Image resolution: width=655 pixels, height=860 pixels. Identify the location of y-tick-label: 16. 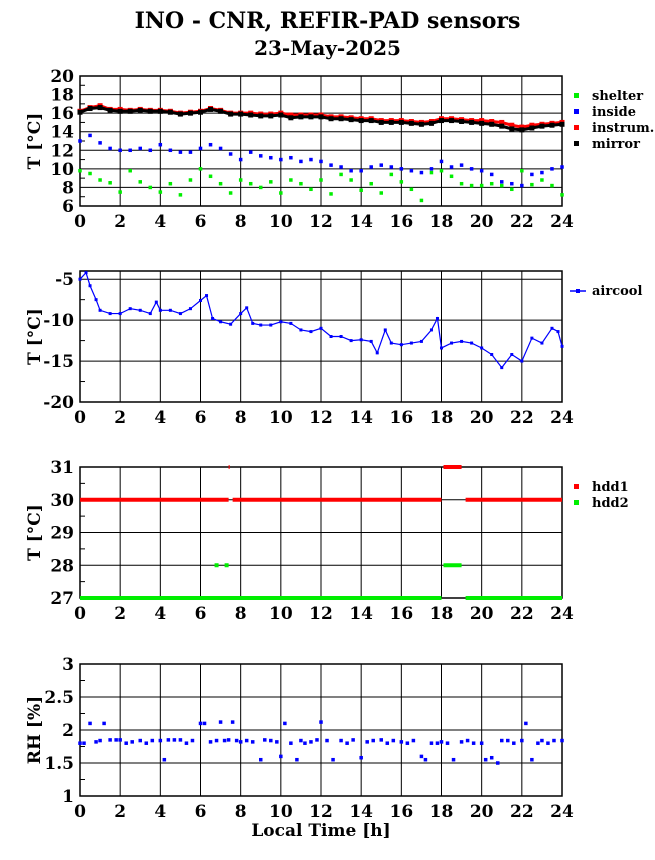
(62, 114).